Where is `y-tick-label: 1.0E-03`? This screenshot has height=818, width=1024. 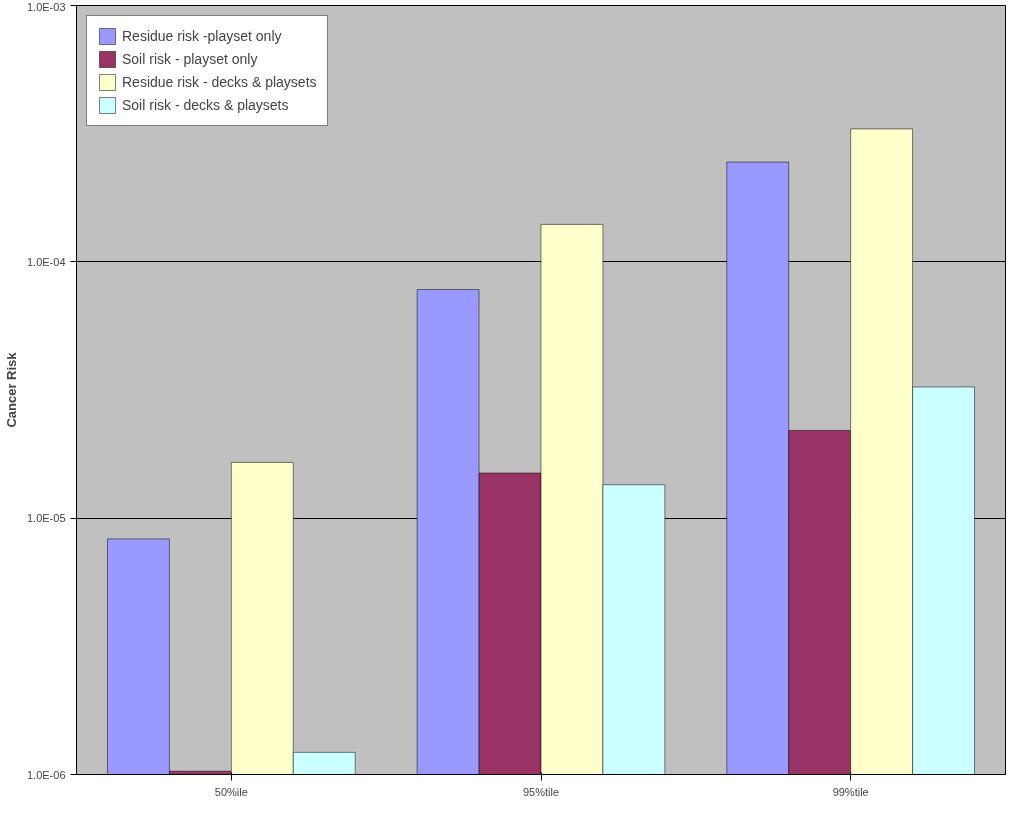 y-tick-label: 1.0E-03 is located at coordinates (46, 6).